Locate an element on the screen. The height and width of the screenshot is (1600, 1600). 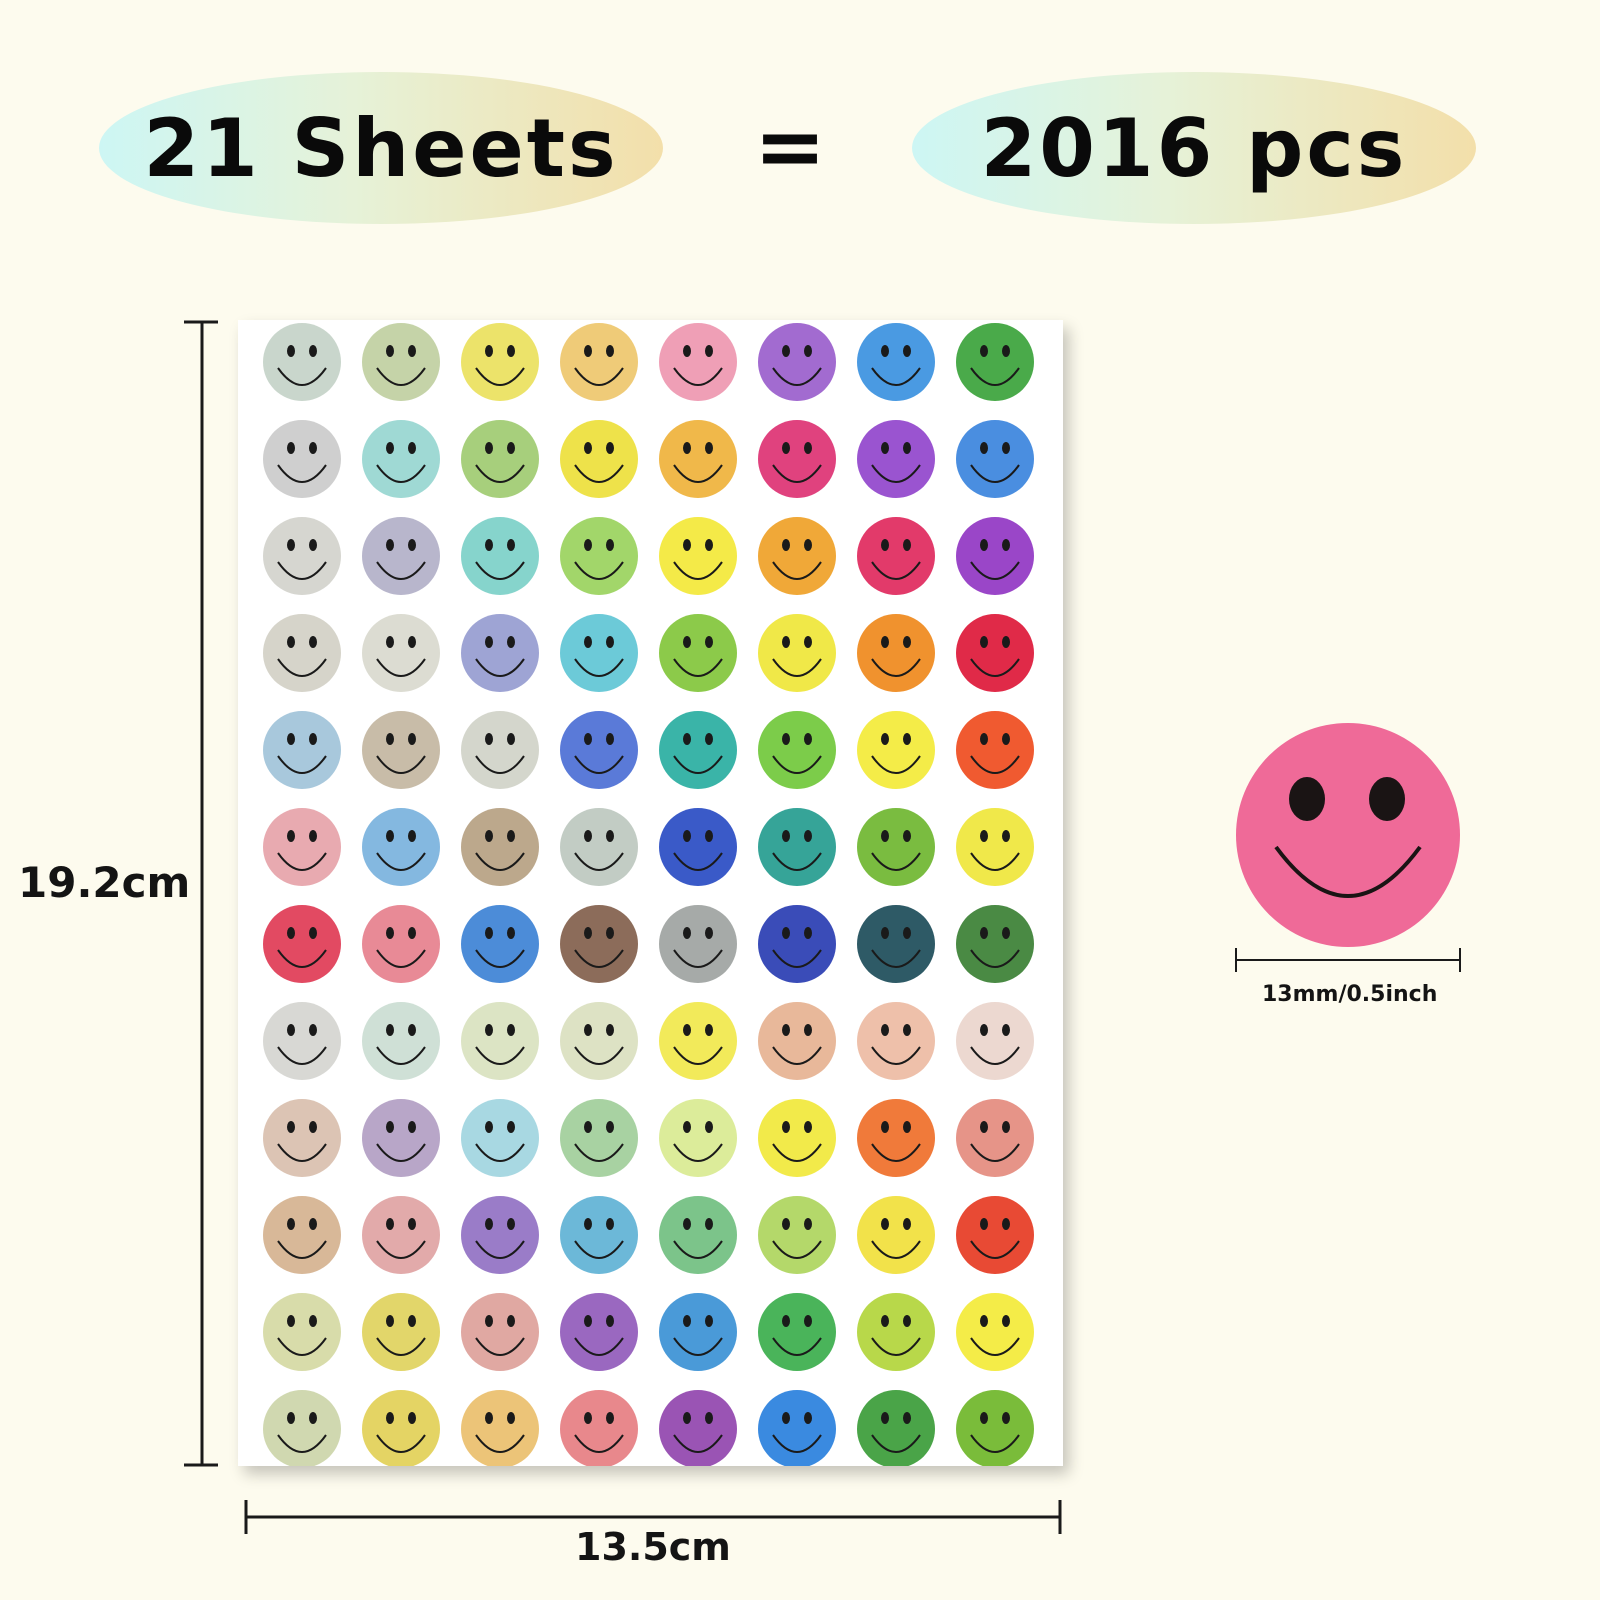
large-smiley-left-eye is located at coordinates (1307, 799).